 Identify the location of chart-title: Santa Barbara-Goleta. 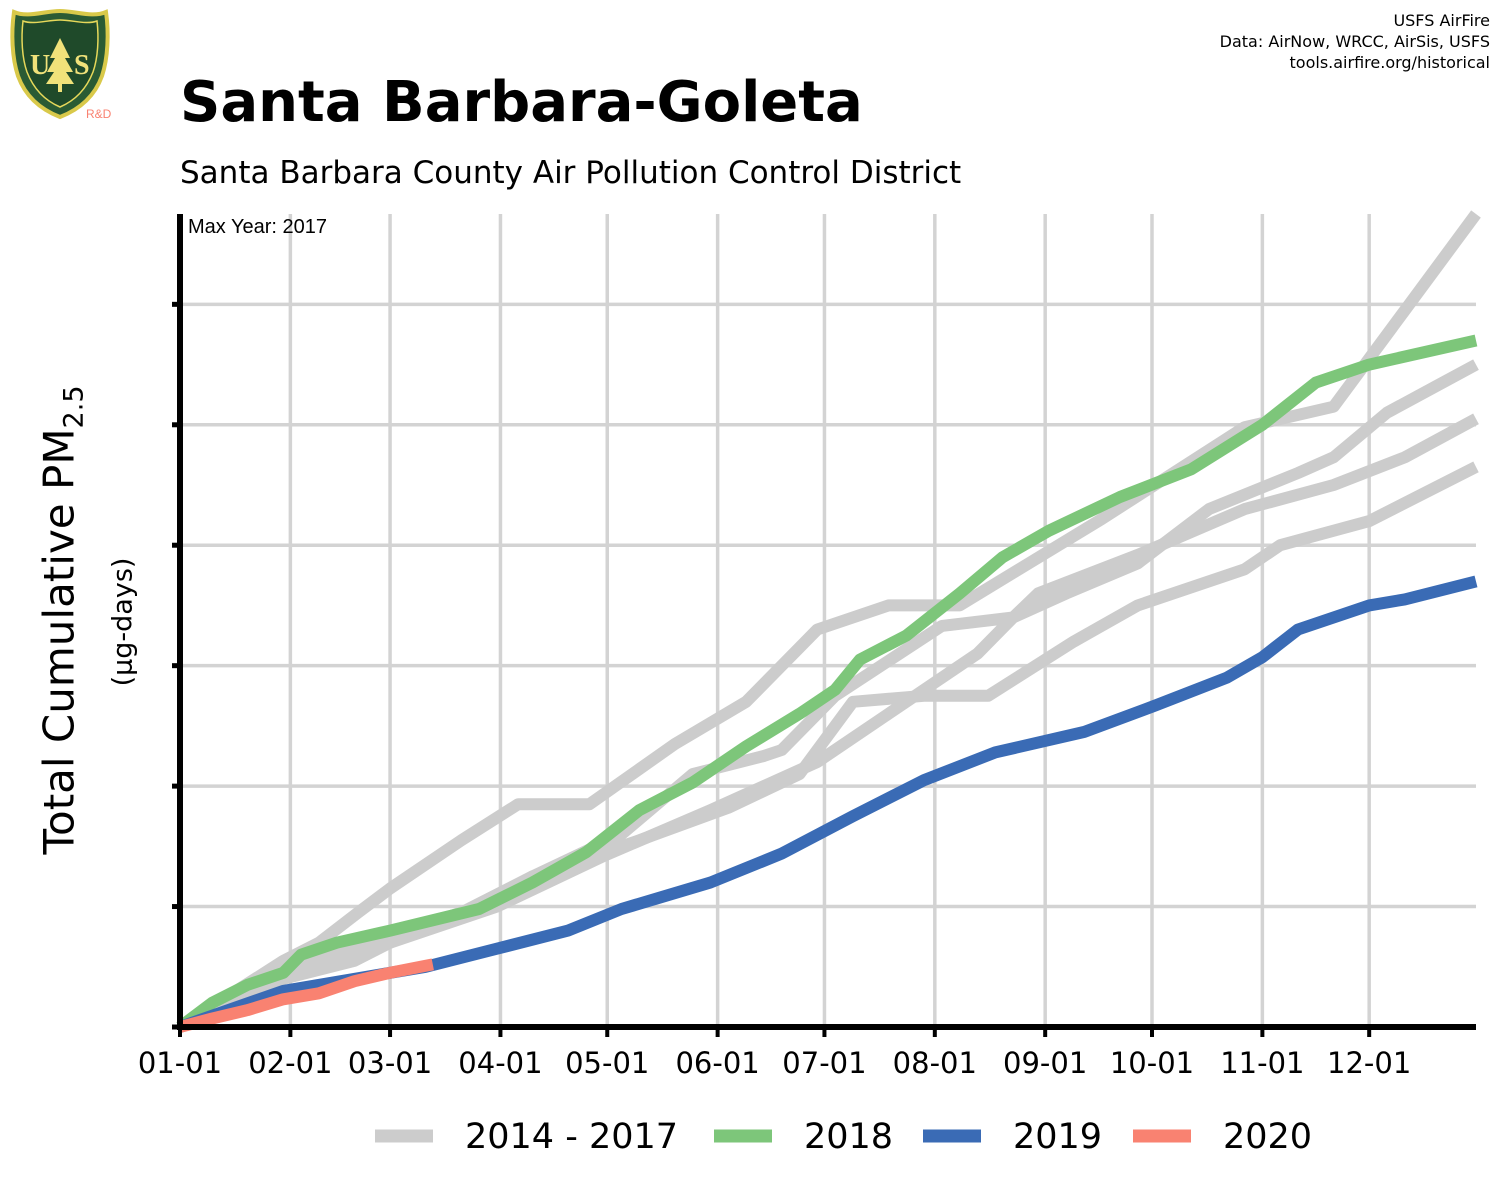
(521, 102).